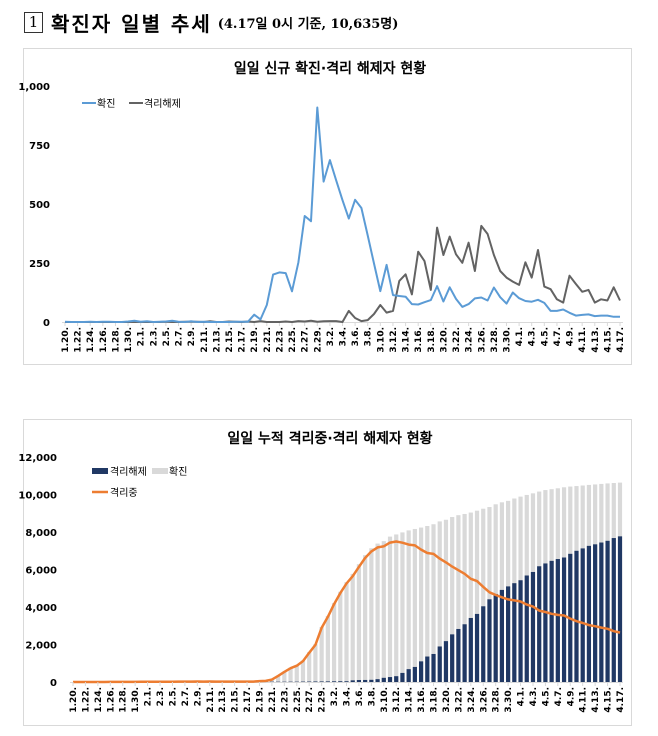 Image resolution: width=658 pixels, height=736 pixels. I want to click on x-tick-label: 2.11., so click(205, 340).